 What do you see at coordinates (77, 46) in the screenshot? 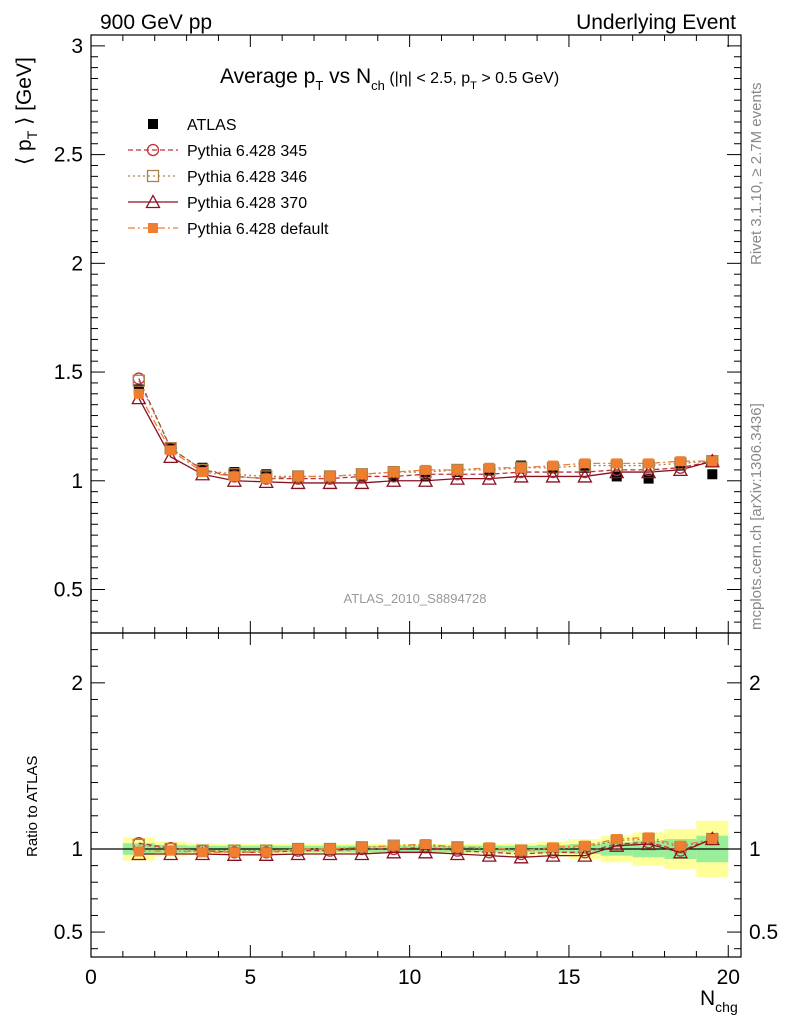
I see `main-y-tick-label: 3` at bounding box center [77, 46].